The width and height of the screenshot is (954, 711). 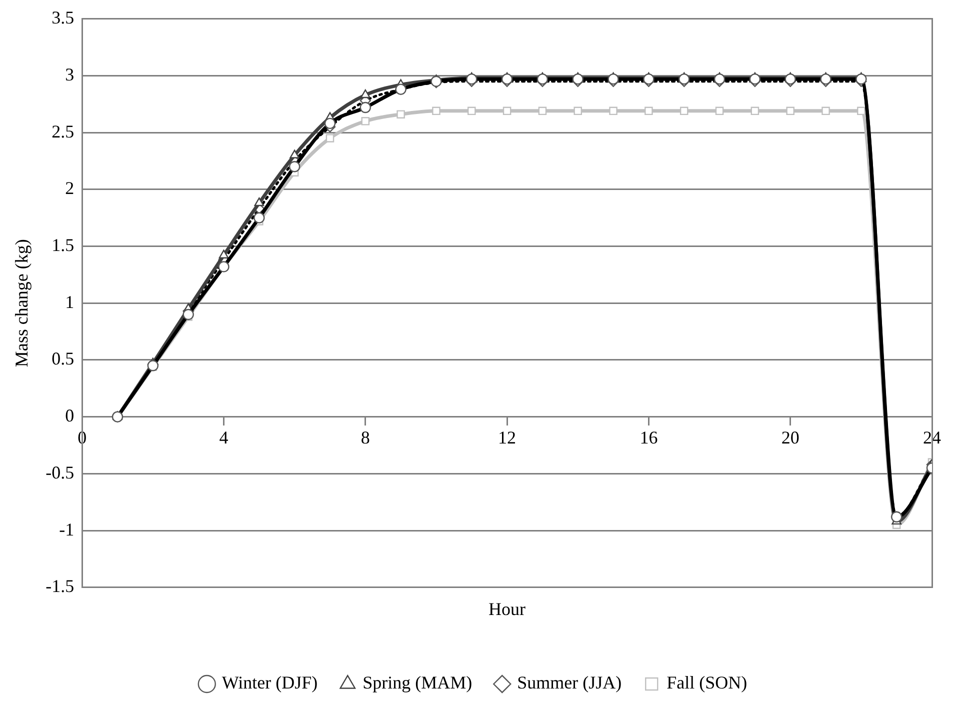 I want to click on legend-label: Summer (JJA), so click(x=569, y=682).